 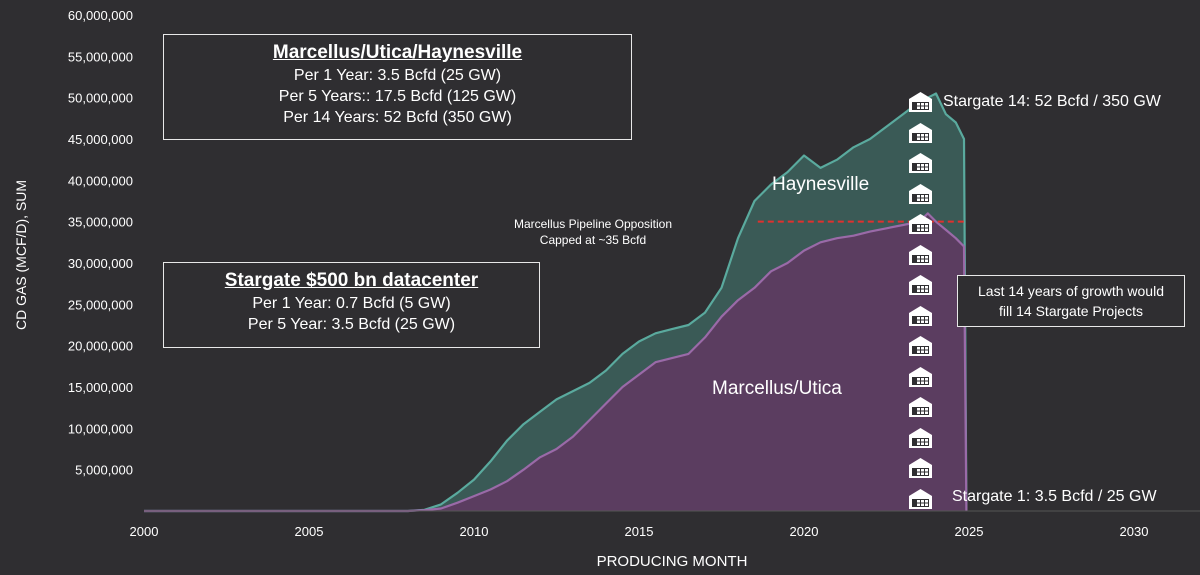 What do you see at coordinates (1052, 101) in the screenshot?
I see `stargate-14-label: Stargate 14: 52 Bcfd / 350 GW` at bounding box center [1052, 101].